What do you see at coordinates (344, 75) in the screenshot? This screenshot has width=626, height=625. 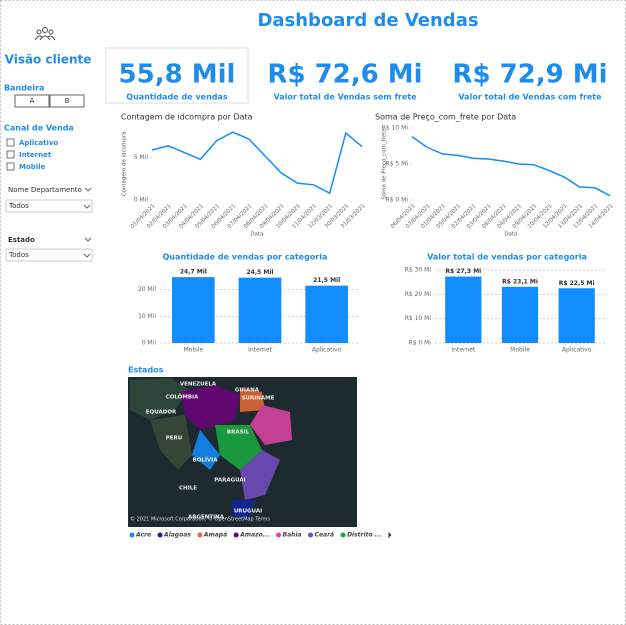 I see `kpi-value: R$ 72,6 Mi` at bounding box center [344, 75].